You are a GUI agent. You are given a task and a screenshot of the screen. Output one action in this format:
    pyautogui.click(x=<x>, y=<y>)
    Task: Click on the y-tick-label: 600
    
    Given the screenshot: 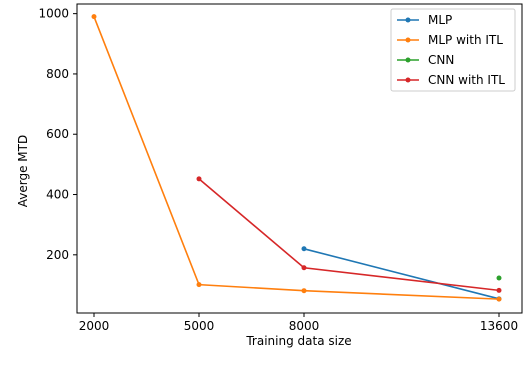 What is the action you would take?
    pyautogui.click(x=57, y=134)
    